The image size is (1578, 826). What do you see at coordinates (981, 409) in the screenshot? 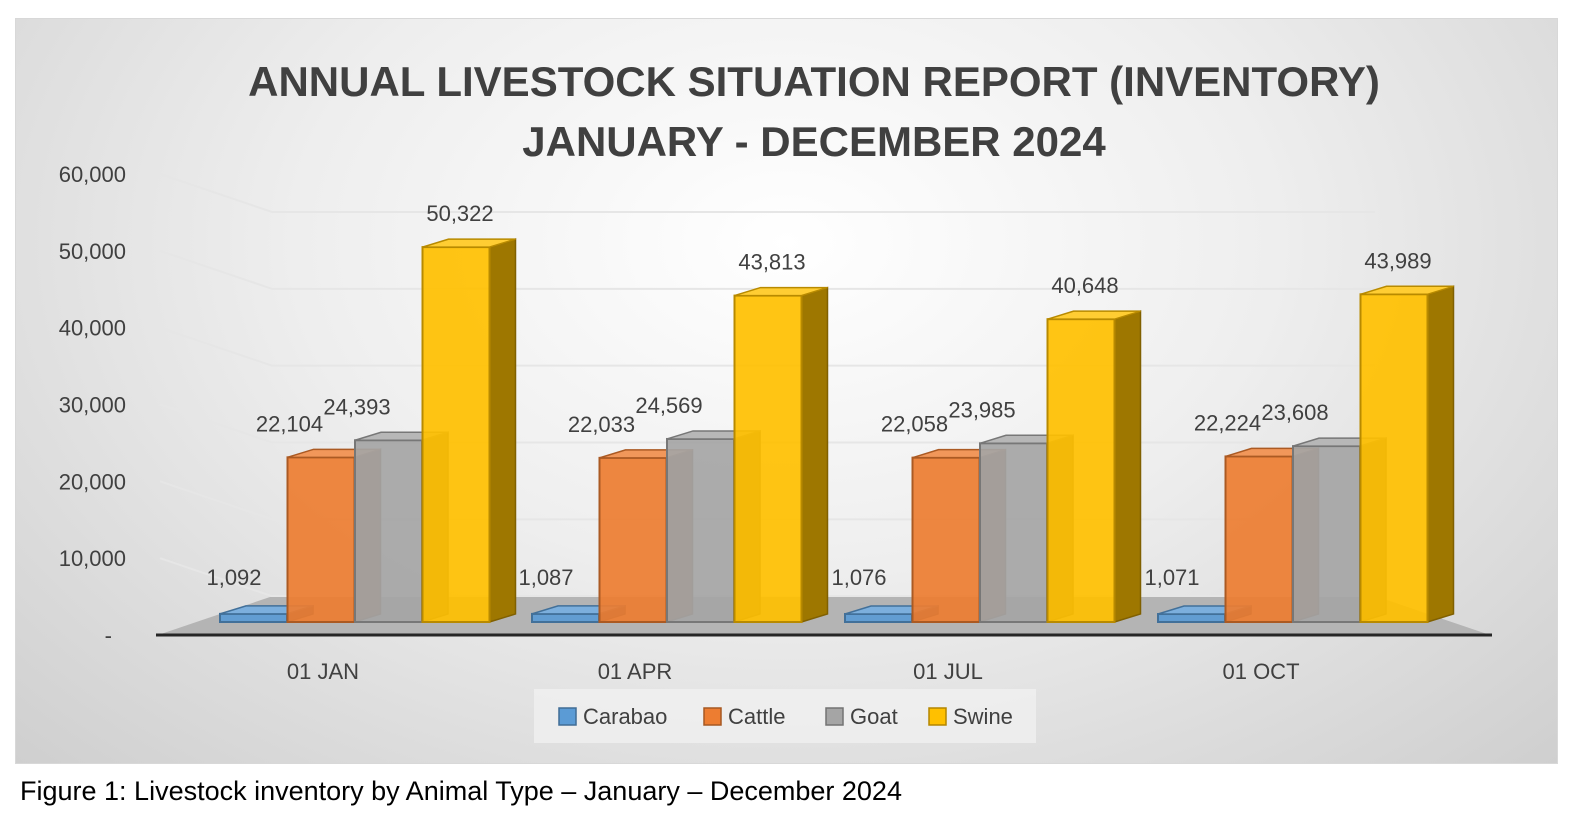
I see `data-label: 23,985` at bounding box center [981, 409].